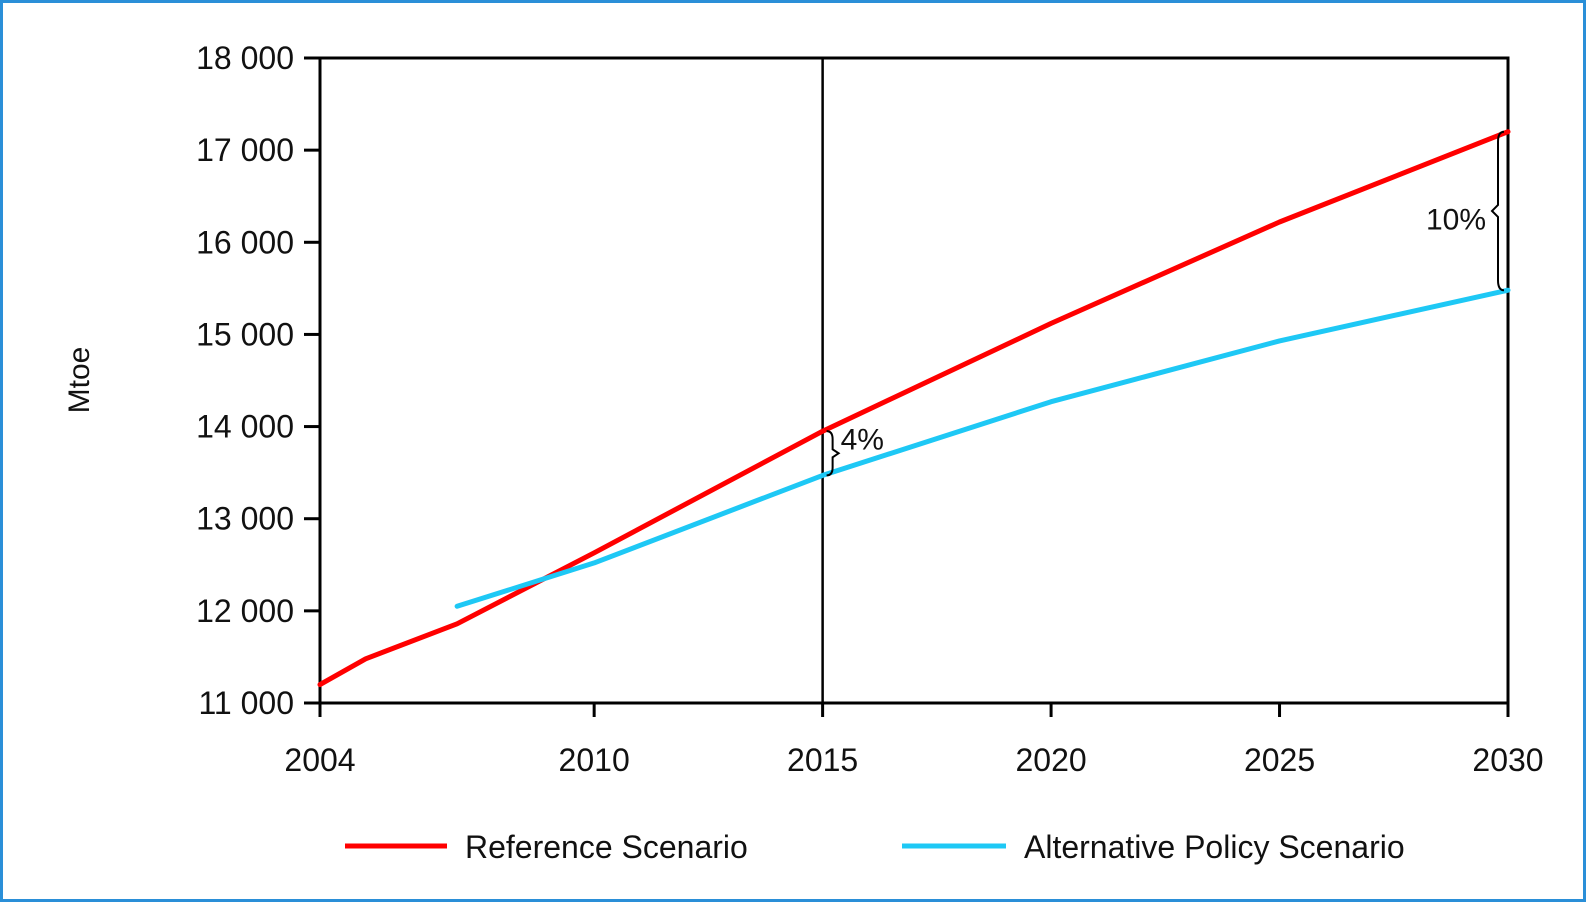  I want to click on y-tick-label: 18 000, so click(245, 58).